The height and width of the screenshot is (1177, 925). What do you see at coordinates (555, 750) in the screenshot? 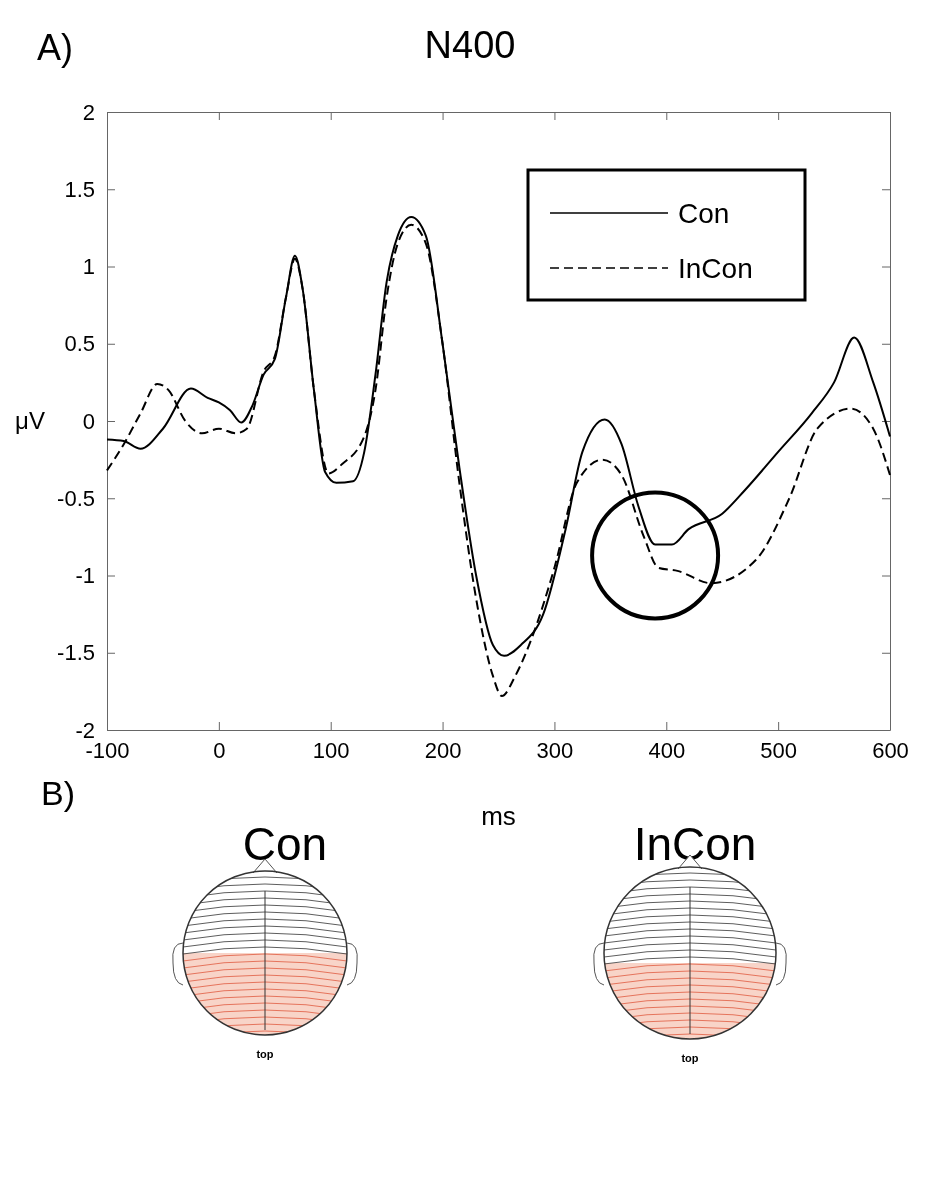
I see `x-tick-label: 300` at bounding box center [555, 750].